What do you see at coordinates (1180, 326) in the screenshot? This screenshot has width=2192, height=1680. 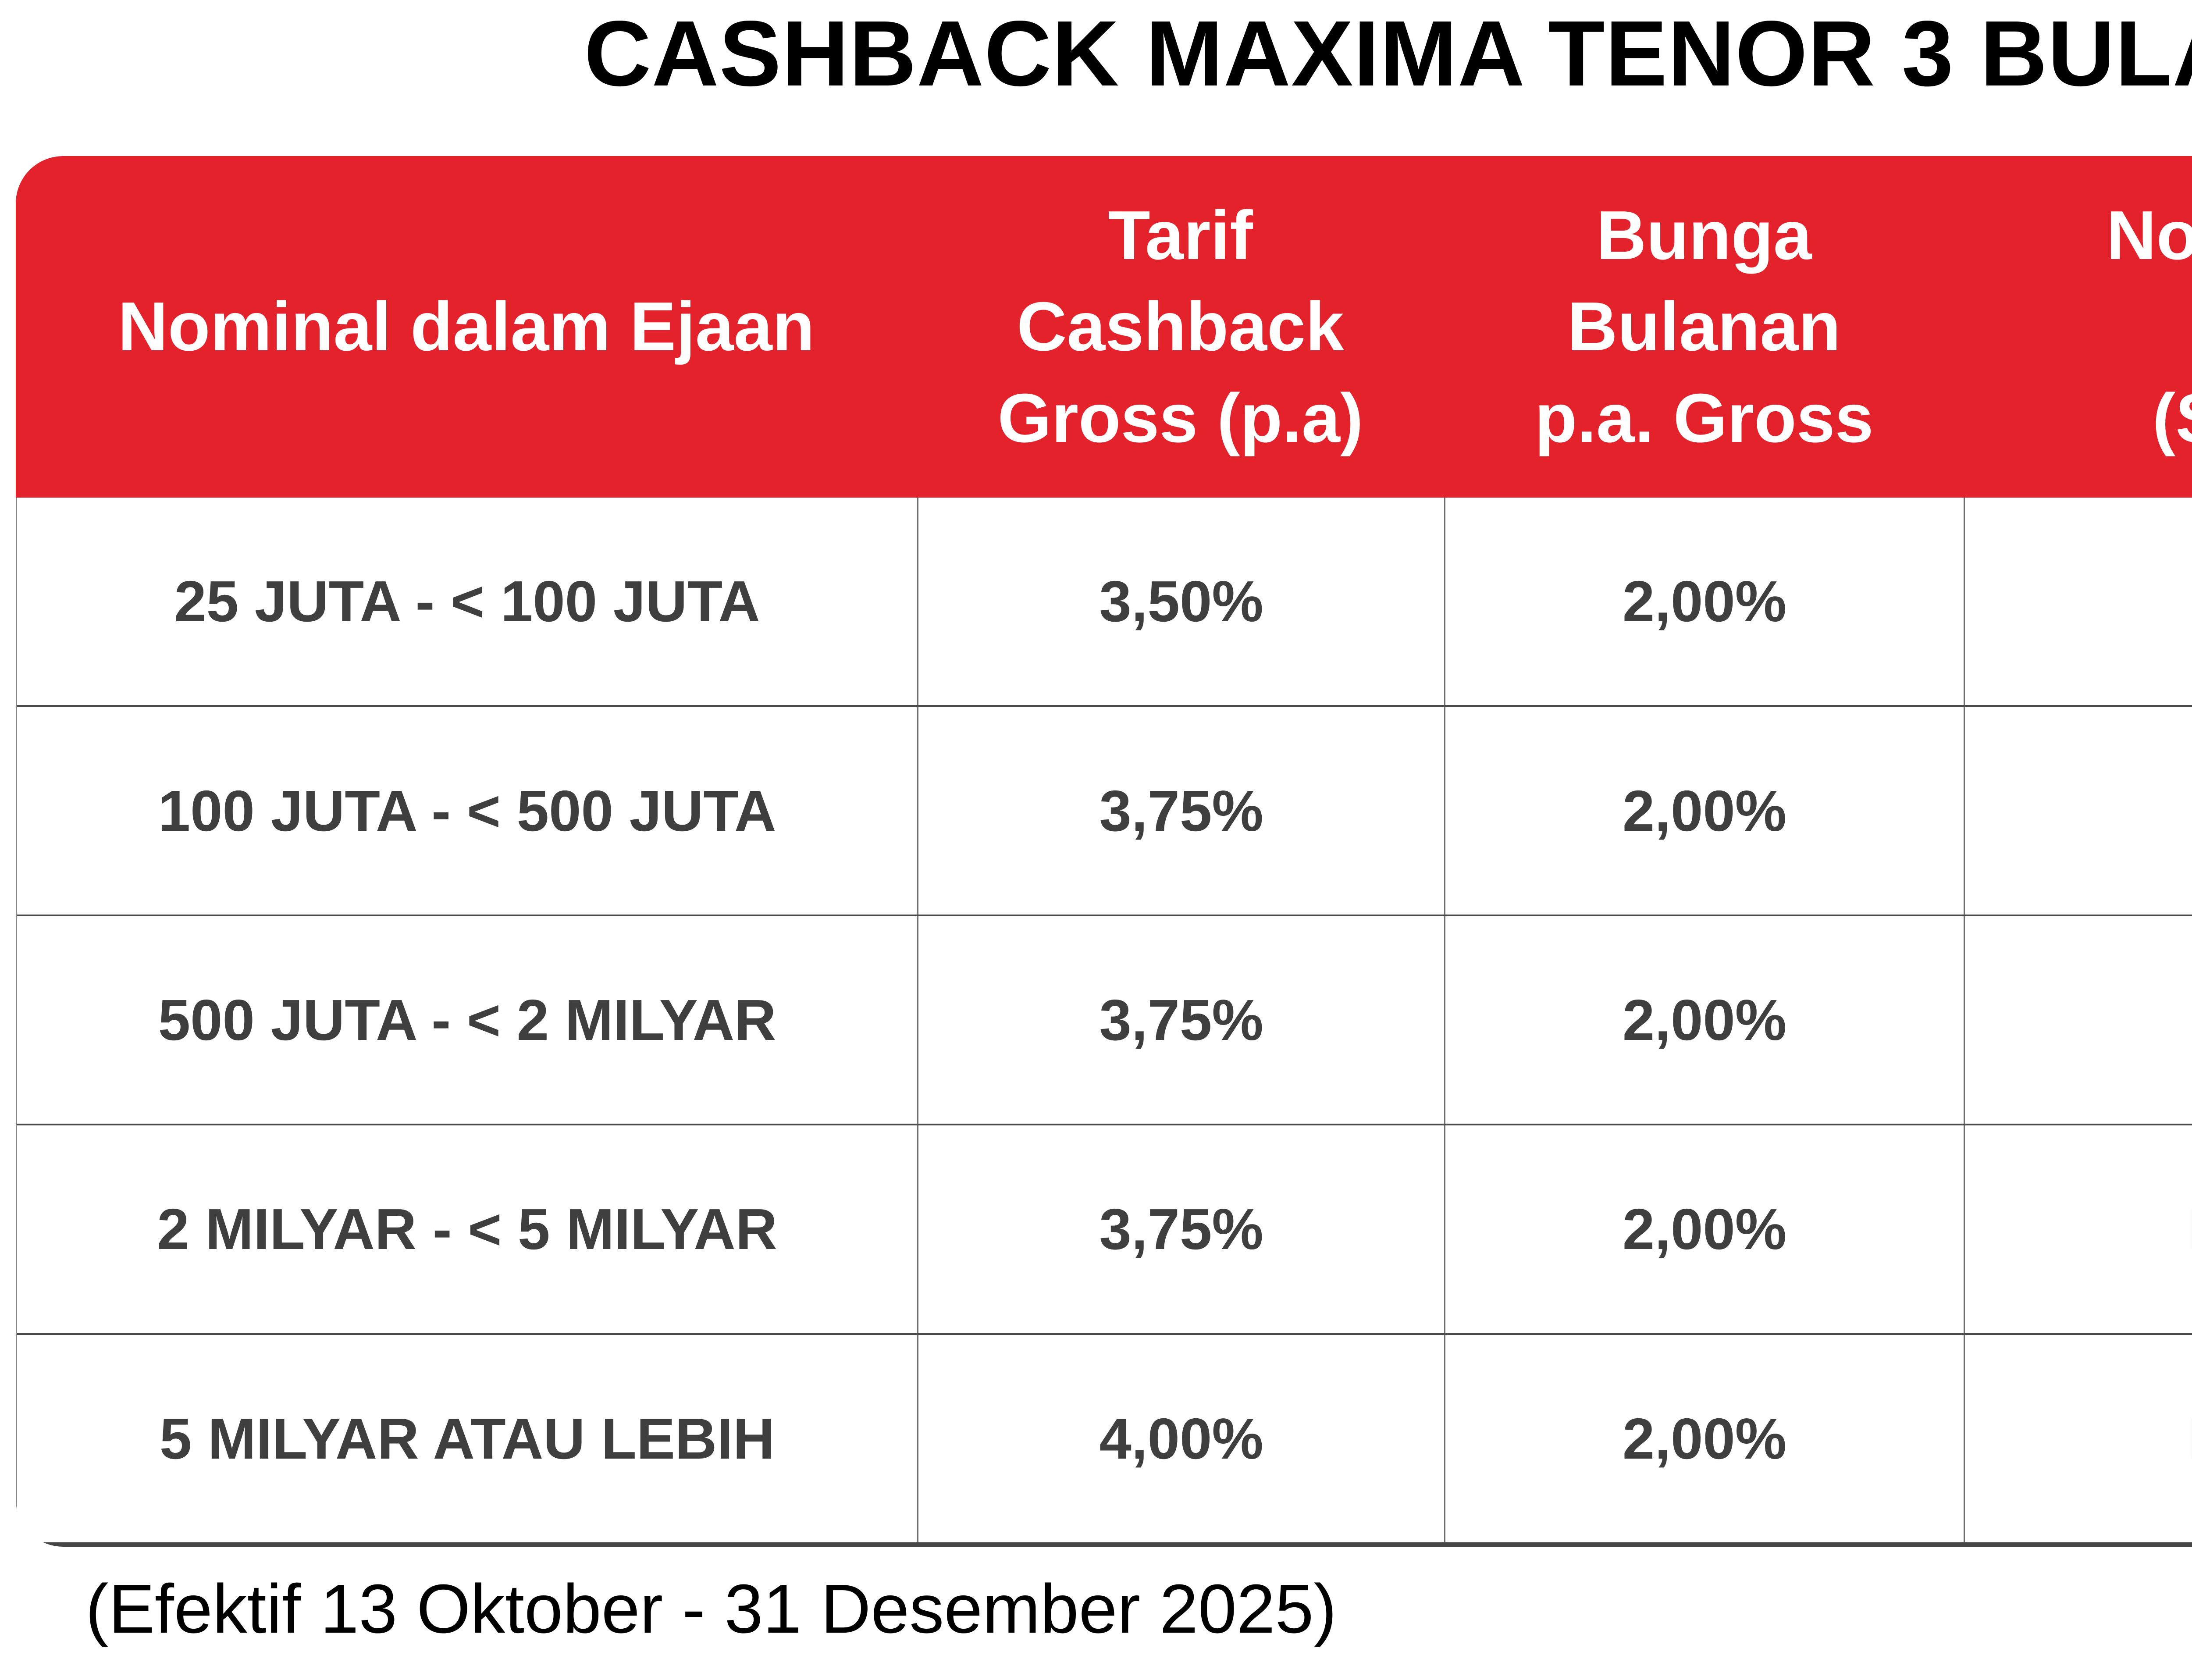 I see `header-cell-tarif-cashback: Tarif Cashback Gross (p.a)` at bounding box center [1180, 326].